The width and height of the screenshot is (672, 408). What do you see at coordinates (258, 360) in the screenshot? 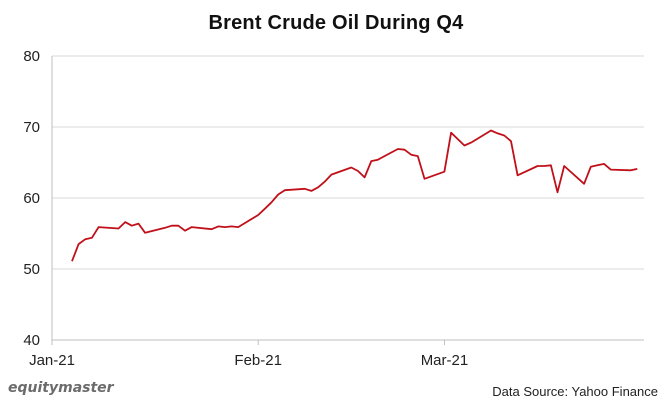
I see `x-tick-label: Feb-21` at bounding box center [258, 360].